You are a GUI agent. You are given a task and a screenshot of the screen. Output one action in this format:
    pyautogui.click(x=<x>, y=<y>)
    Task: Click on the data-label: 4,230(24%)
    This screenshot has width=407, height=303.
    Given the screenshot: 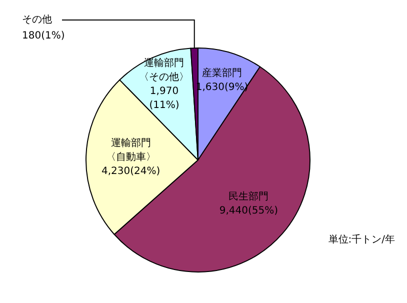 What is the action you would take?
    pyautogui.click(x=131, y=172)
    